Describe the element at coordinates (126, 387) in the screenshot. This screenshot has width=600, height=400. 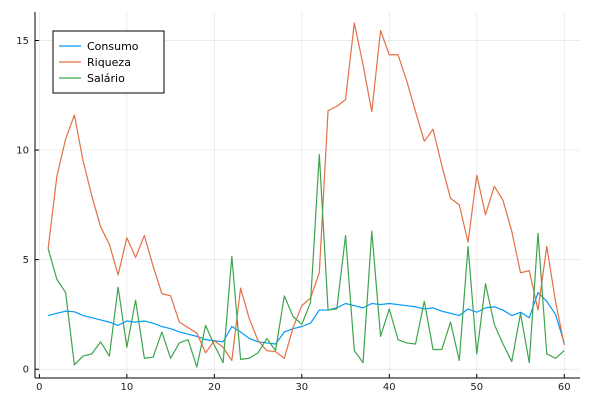
I see `x-tick-label: 10` at that location.